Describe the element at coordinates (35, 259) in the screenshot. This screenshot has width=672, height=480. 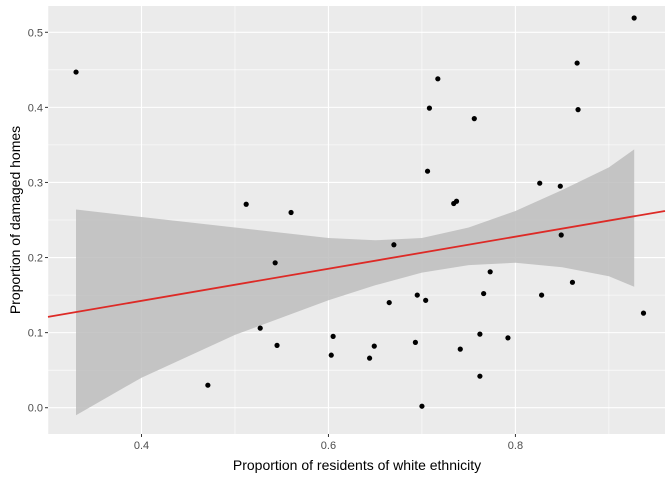
I see `y-tick-label: 0.2` at that location.